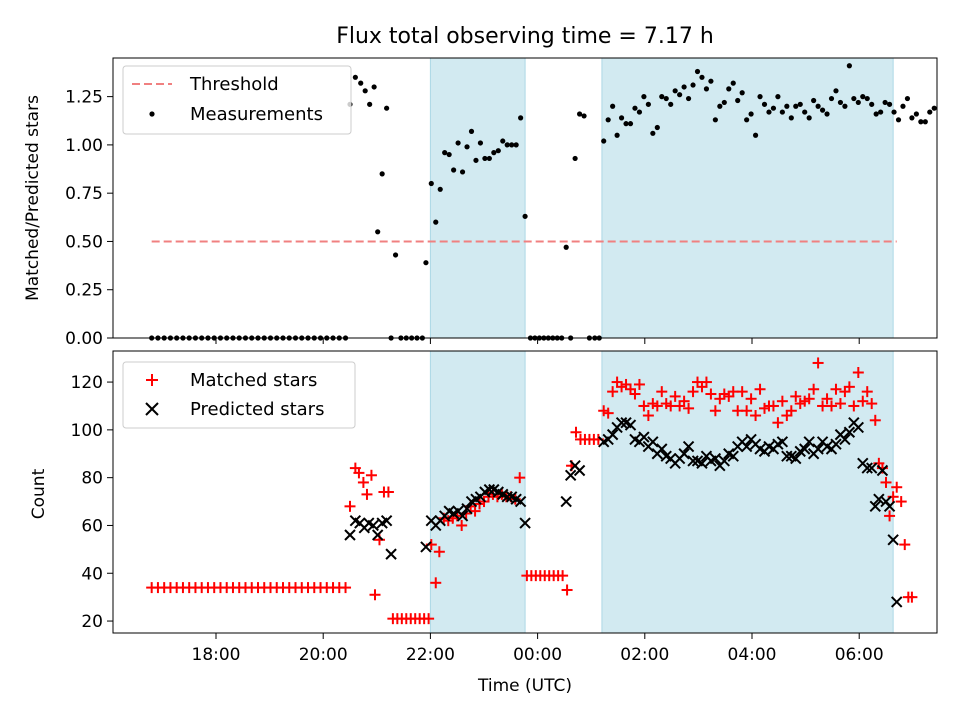 The image size is (960, 720). I want to click on y-tick-label: 0.00, so click(84, 339).